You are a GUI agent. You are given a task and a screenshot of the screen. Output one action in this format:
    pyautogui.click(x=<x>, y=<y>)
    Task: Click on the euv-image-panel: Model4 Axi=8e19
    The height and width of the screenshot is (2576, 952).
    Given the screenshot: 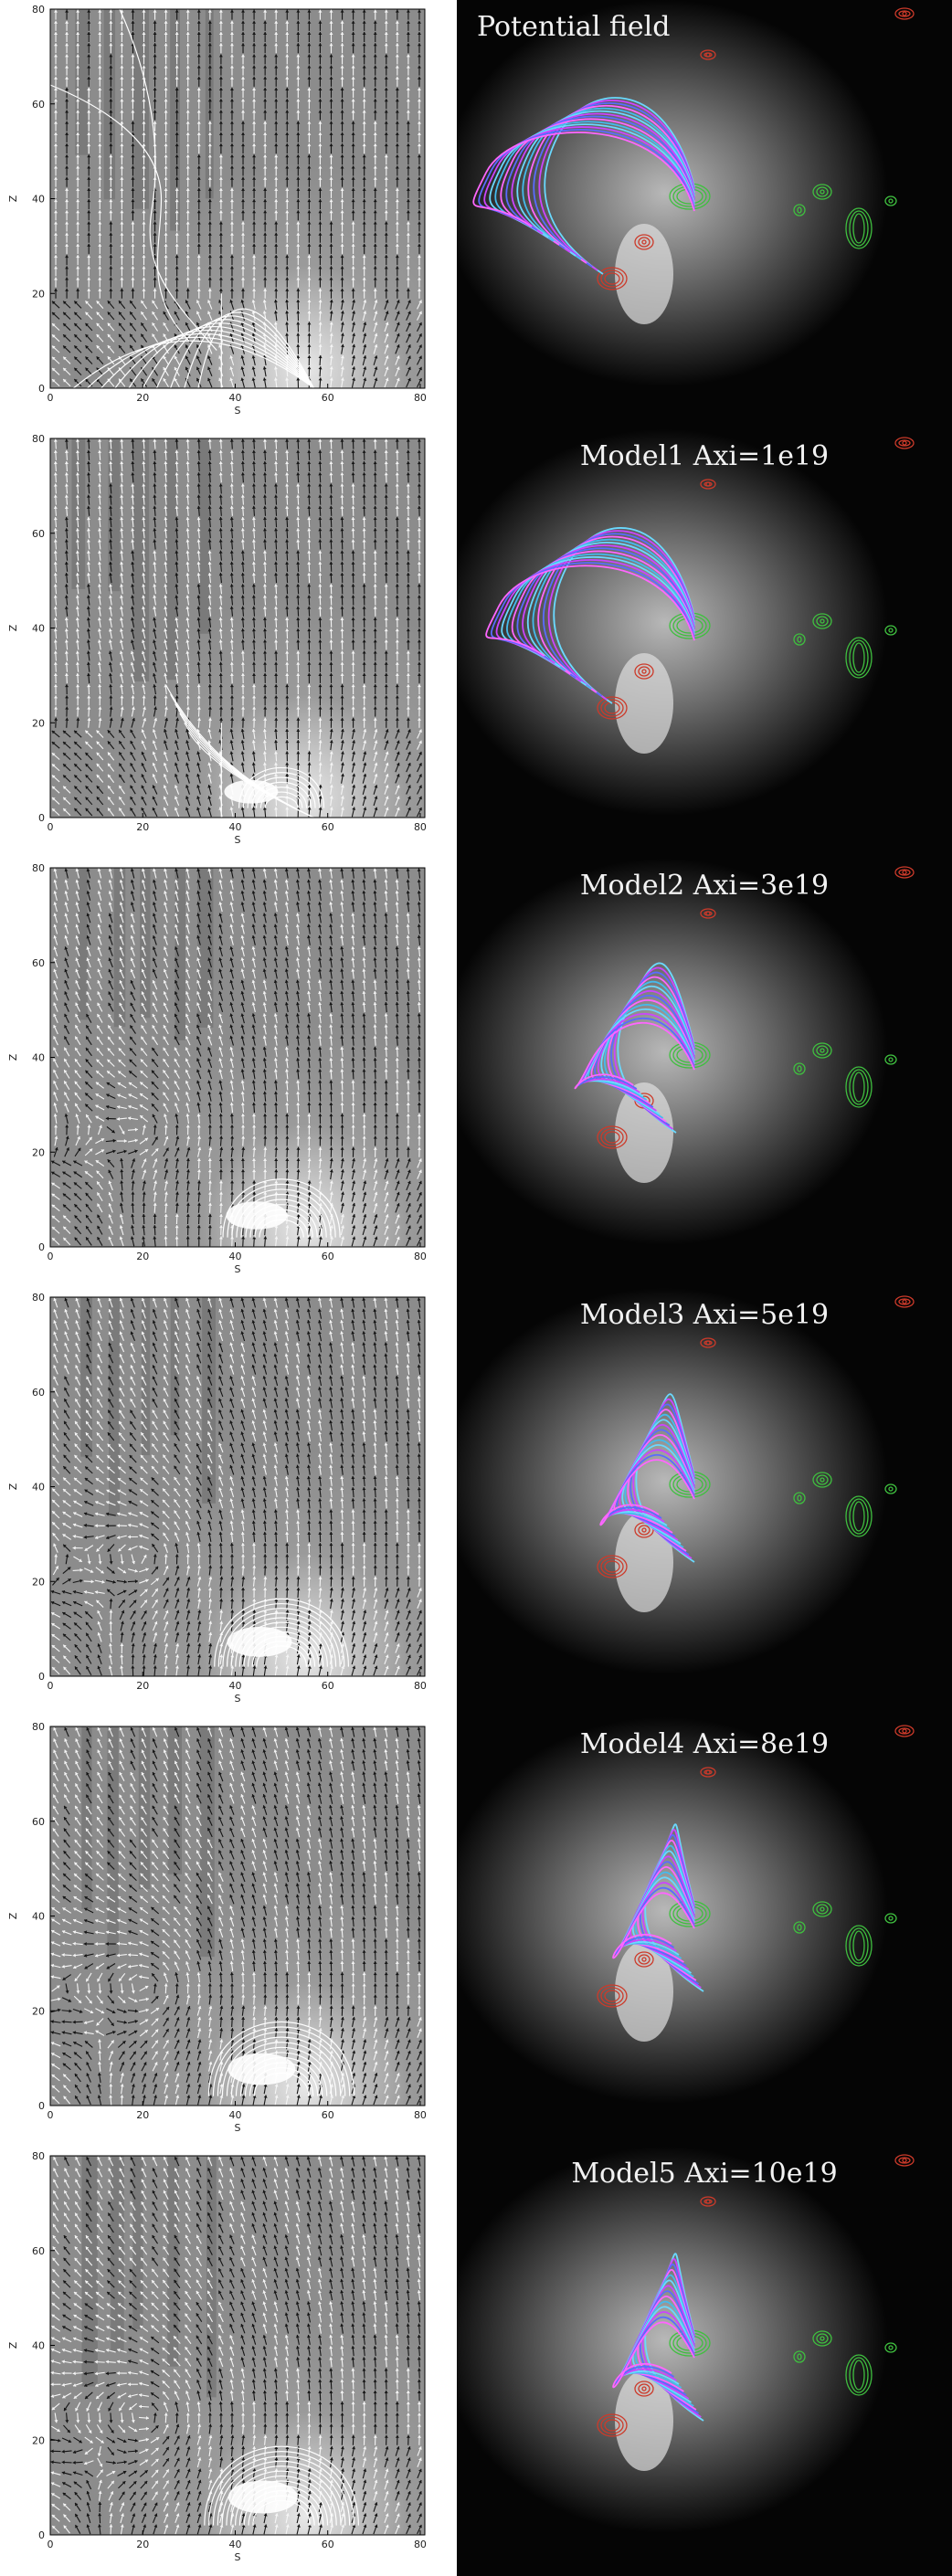 What is the action you would take?
    pyautogui.click(x=705, y=1932)
    